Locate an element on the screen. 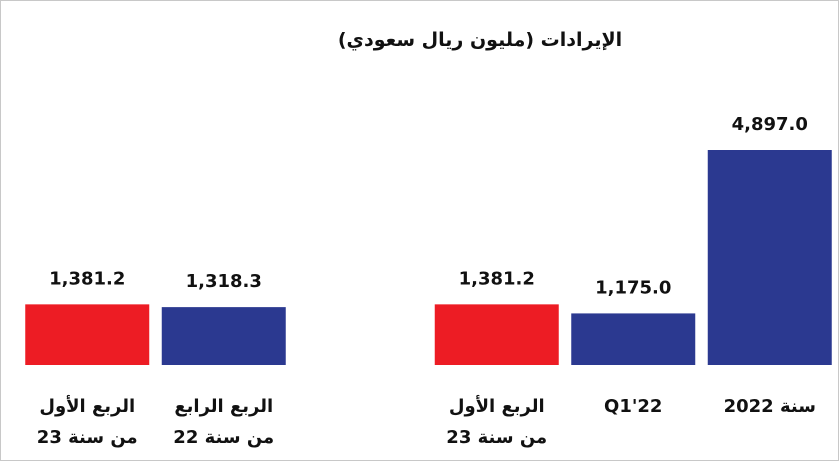  data-label: 1,318.3 is located at coordinates (224, 281).